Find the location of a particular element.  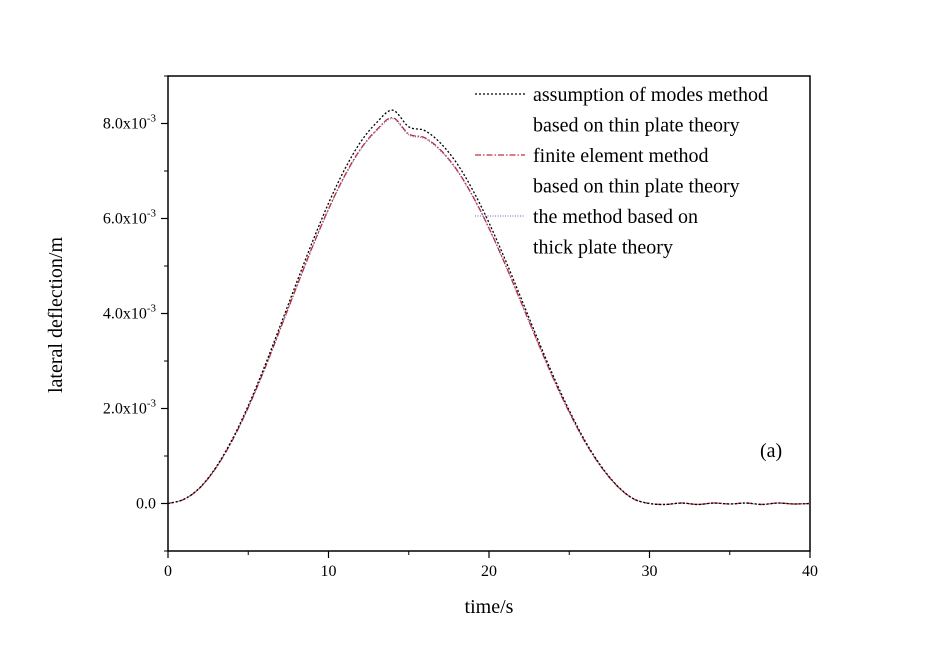

legend-label-2-1: finite element method is located at coordinates (621, 156).